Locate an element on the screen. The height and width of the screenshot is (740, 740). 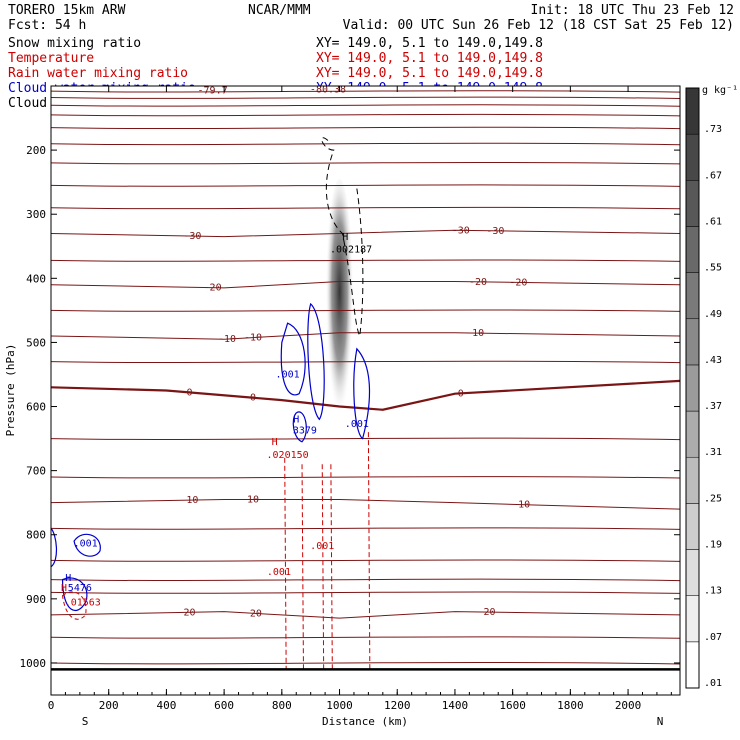
forecast-hour: Fcst: 54 h is located at coordinates (47, 25).